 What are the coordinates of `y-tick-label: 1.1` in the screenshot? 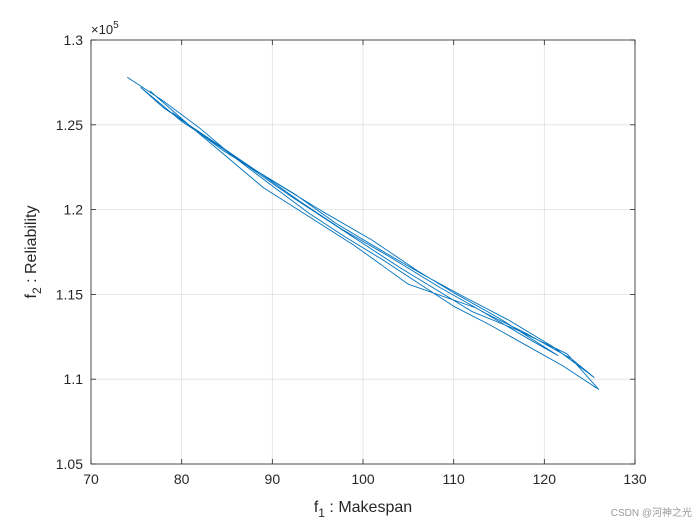 It's located at (74, 379).